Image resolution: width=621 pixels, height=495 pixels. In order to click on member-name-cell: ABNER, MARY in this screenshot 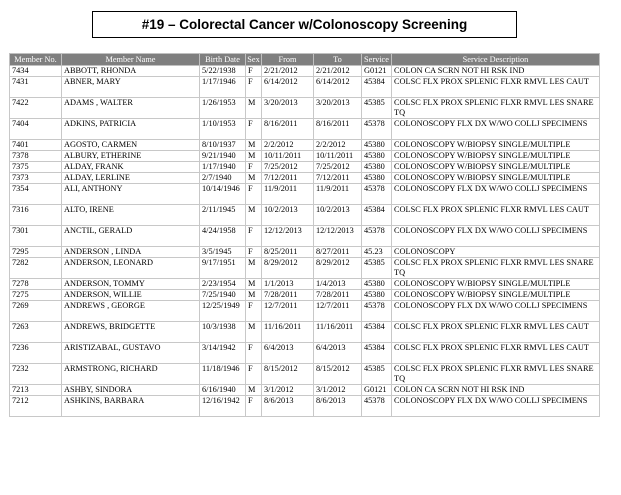, I will do `click(130, 87)`.